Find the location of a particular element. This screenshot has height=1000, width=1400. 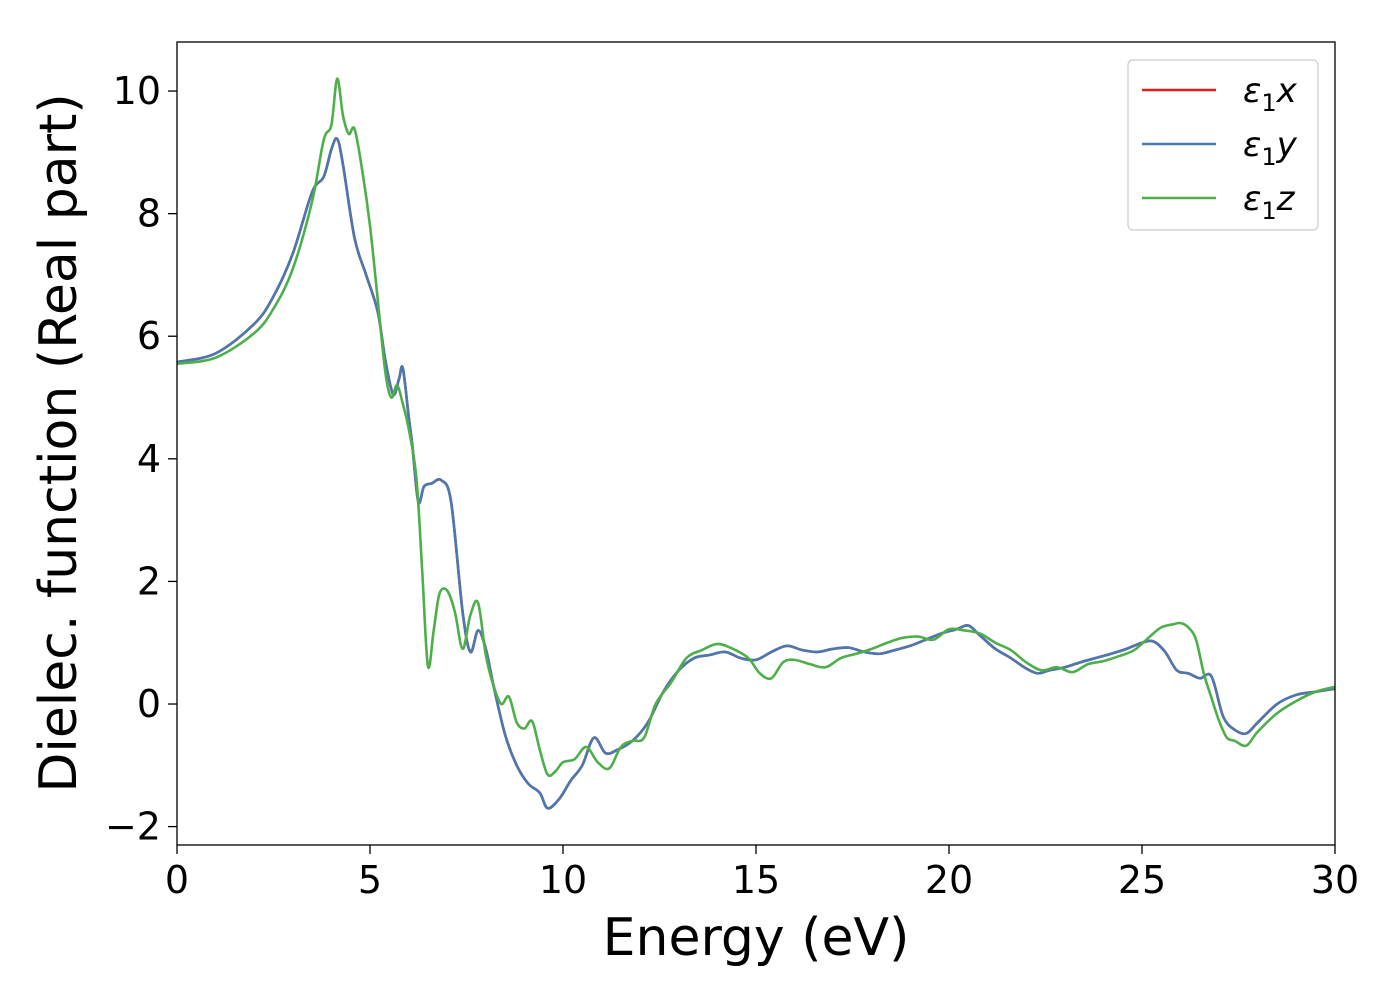

legend-variable: y is located at coordinates (1287, 145).